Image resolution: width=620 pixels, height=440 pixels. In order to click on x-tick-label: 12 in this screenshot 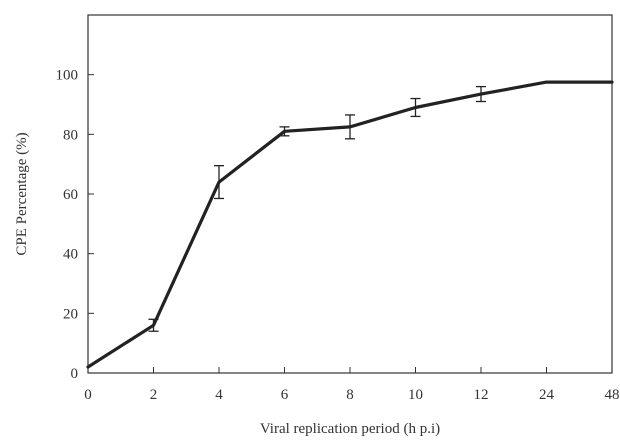, I will do `click(481, 395)`.